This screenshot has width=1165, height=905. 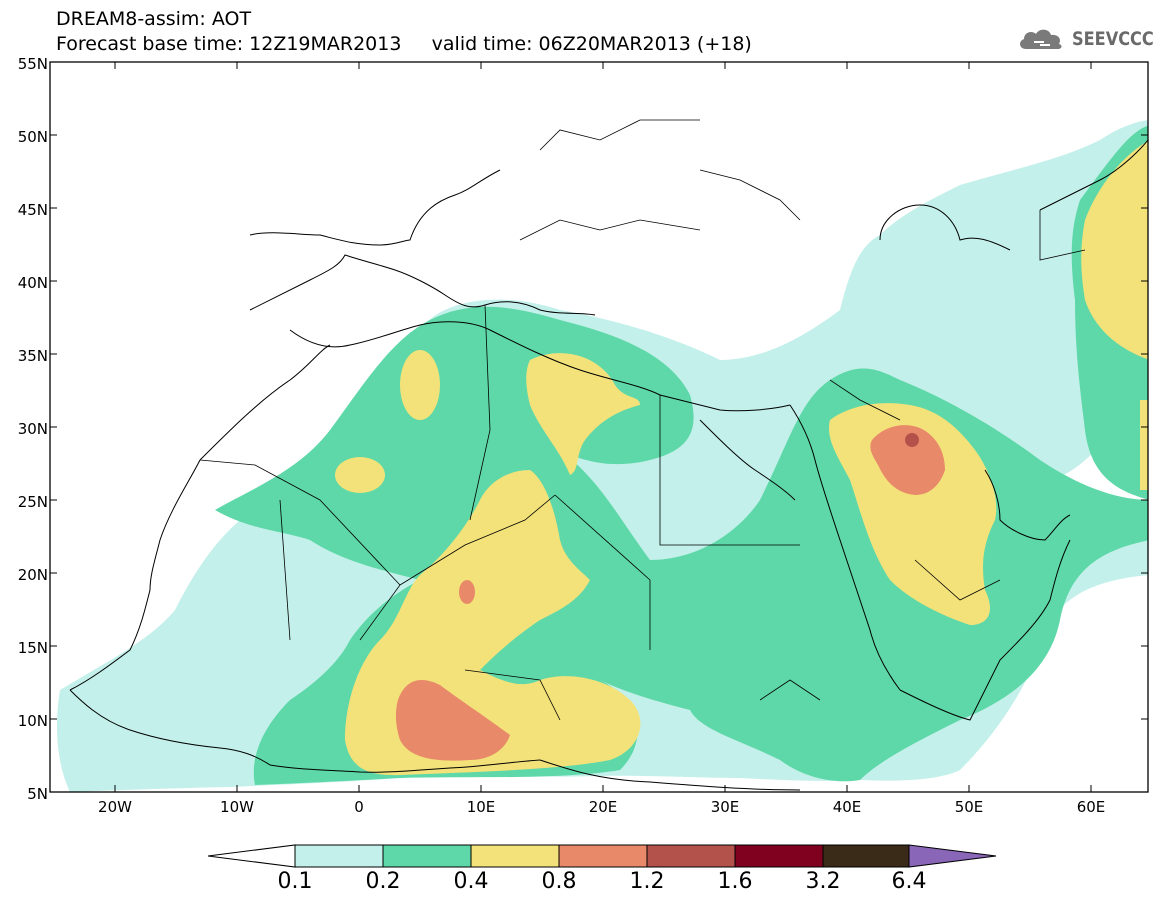 I want to click on lon-label-10w: 10W, so click(x=237, y=807).